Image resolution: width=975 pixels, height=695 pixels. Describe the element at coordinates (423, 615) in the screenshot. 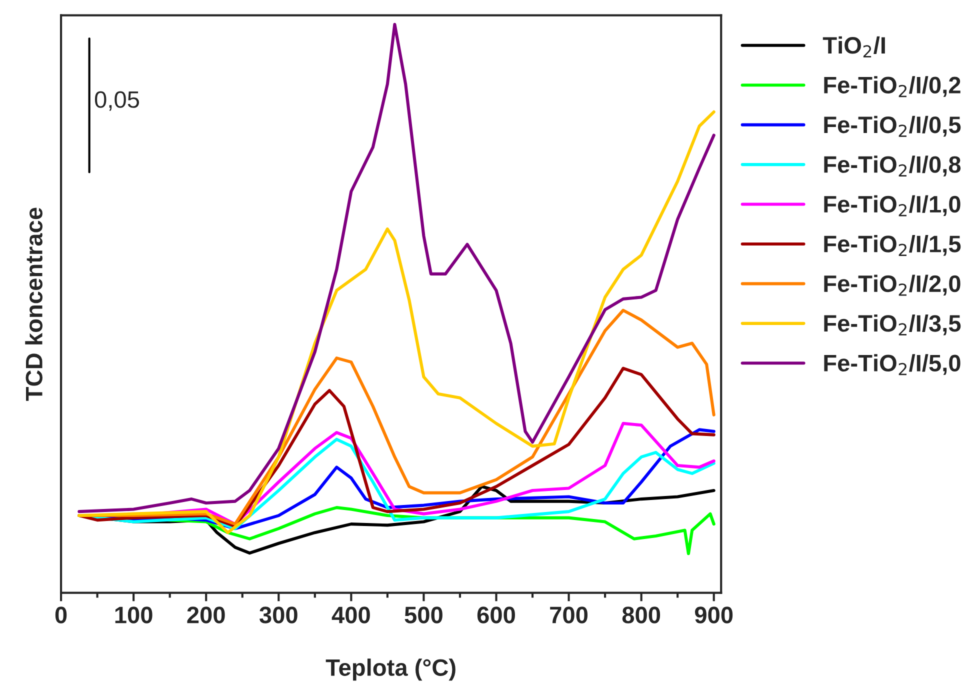

I see `x-tick-label: 500` at that location.